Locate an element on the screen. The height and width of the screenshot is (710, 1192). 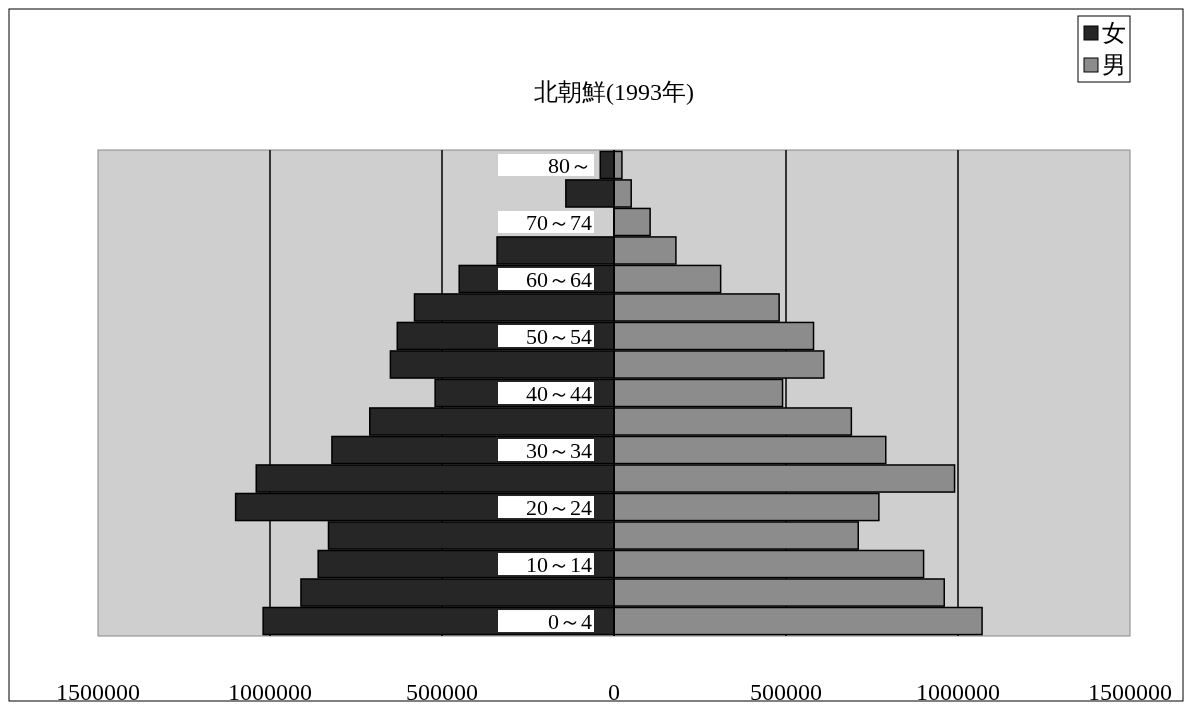
y-tick-label: 50～54 is located at coordinates (559, 336).